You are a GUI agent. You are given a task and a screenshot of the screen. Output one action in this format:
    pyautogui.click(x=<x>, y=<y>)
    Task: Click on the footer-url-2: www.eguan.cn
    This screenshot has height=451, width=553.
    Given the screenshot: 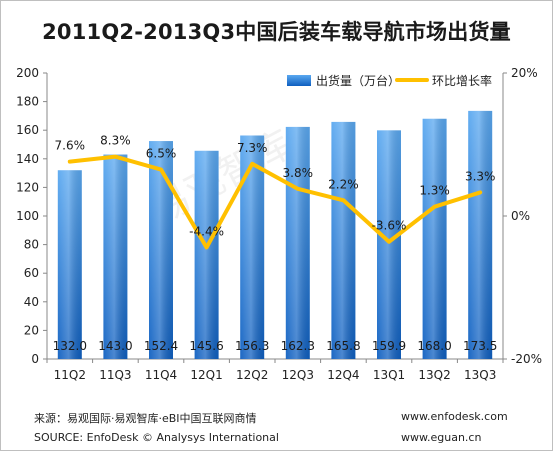 What is the action you would take?
    pyautogui.click(x=441, y=437)
    